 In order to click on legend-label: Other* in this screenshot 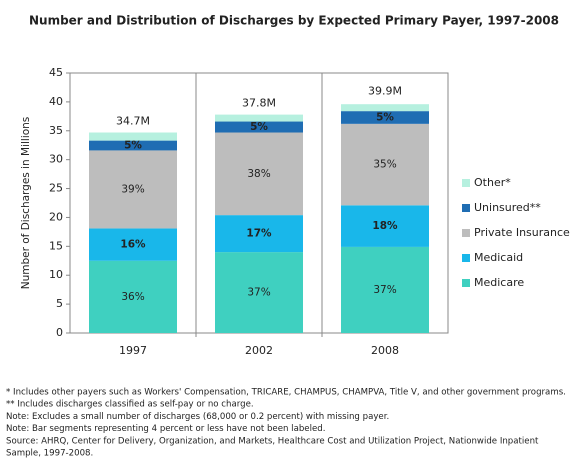, I will do `click(492, 182)`.